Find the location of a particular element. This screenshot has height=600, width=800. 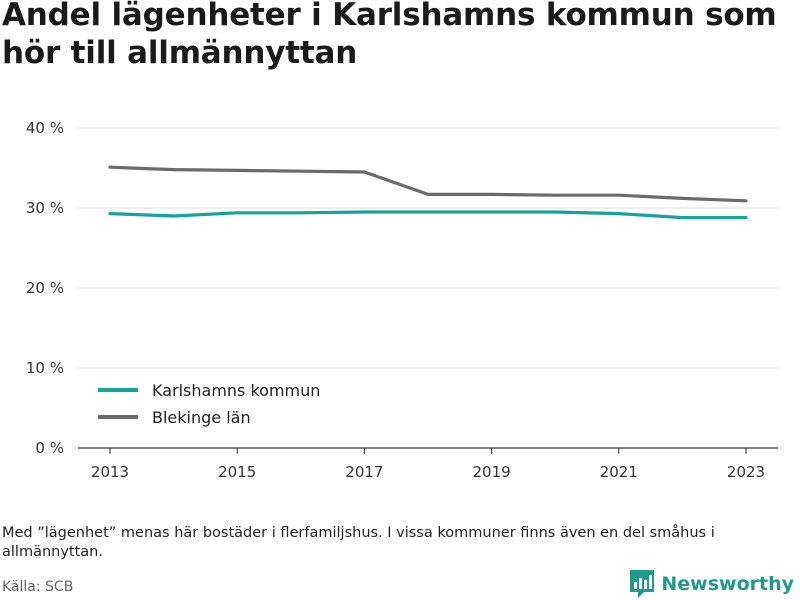

series-lines is located at coordinates (428, 192).